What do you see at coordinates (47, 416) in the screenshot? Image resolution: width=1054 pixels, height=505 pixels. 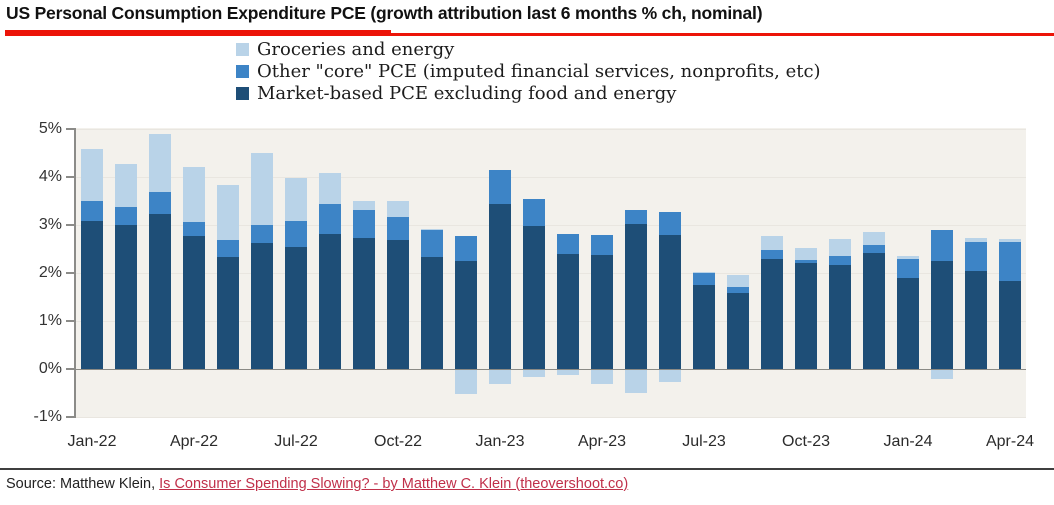 I see `y-tick-label: -1%` at bounding box center [47, 416].